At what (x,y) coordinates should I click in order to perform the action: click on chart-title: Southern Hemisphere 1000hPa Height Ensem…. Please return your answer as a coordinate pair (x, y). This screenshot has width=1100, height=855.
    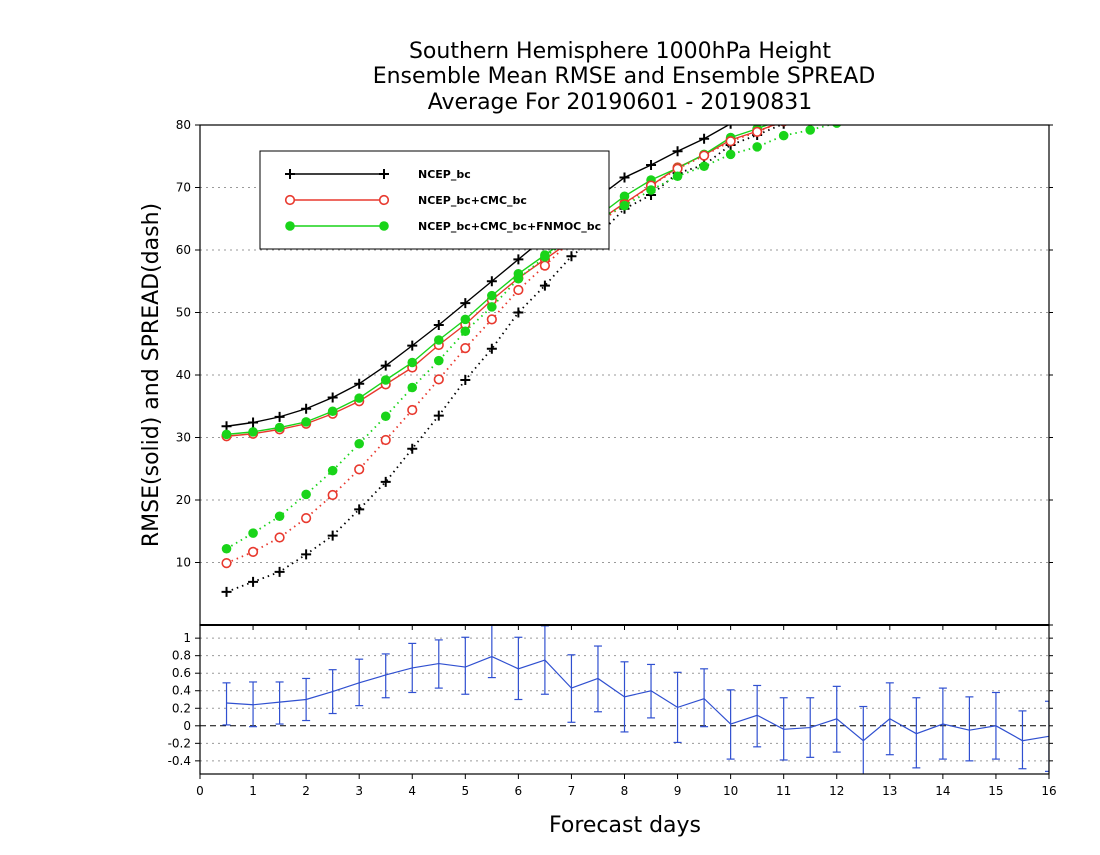
    Looking at the image, I should click on (624, 77).